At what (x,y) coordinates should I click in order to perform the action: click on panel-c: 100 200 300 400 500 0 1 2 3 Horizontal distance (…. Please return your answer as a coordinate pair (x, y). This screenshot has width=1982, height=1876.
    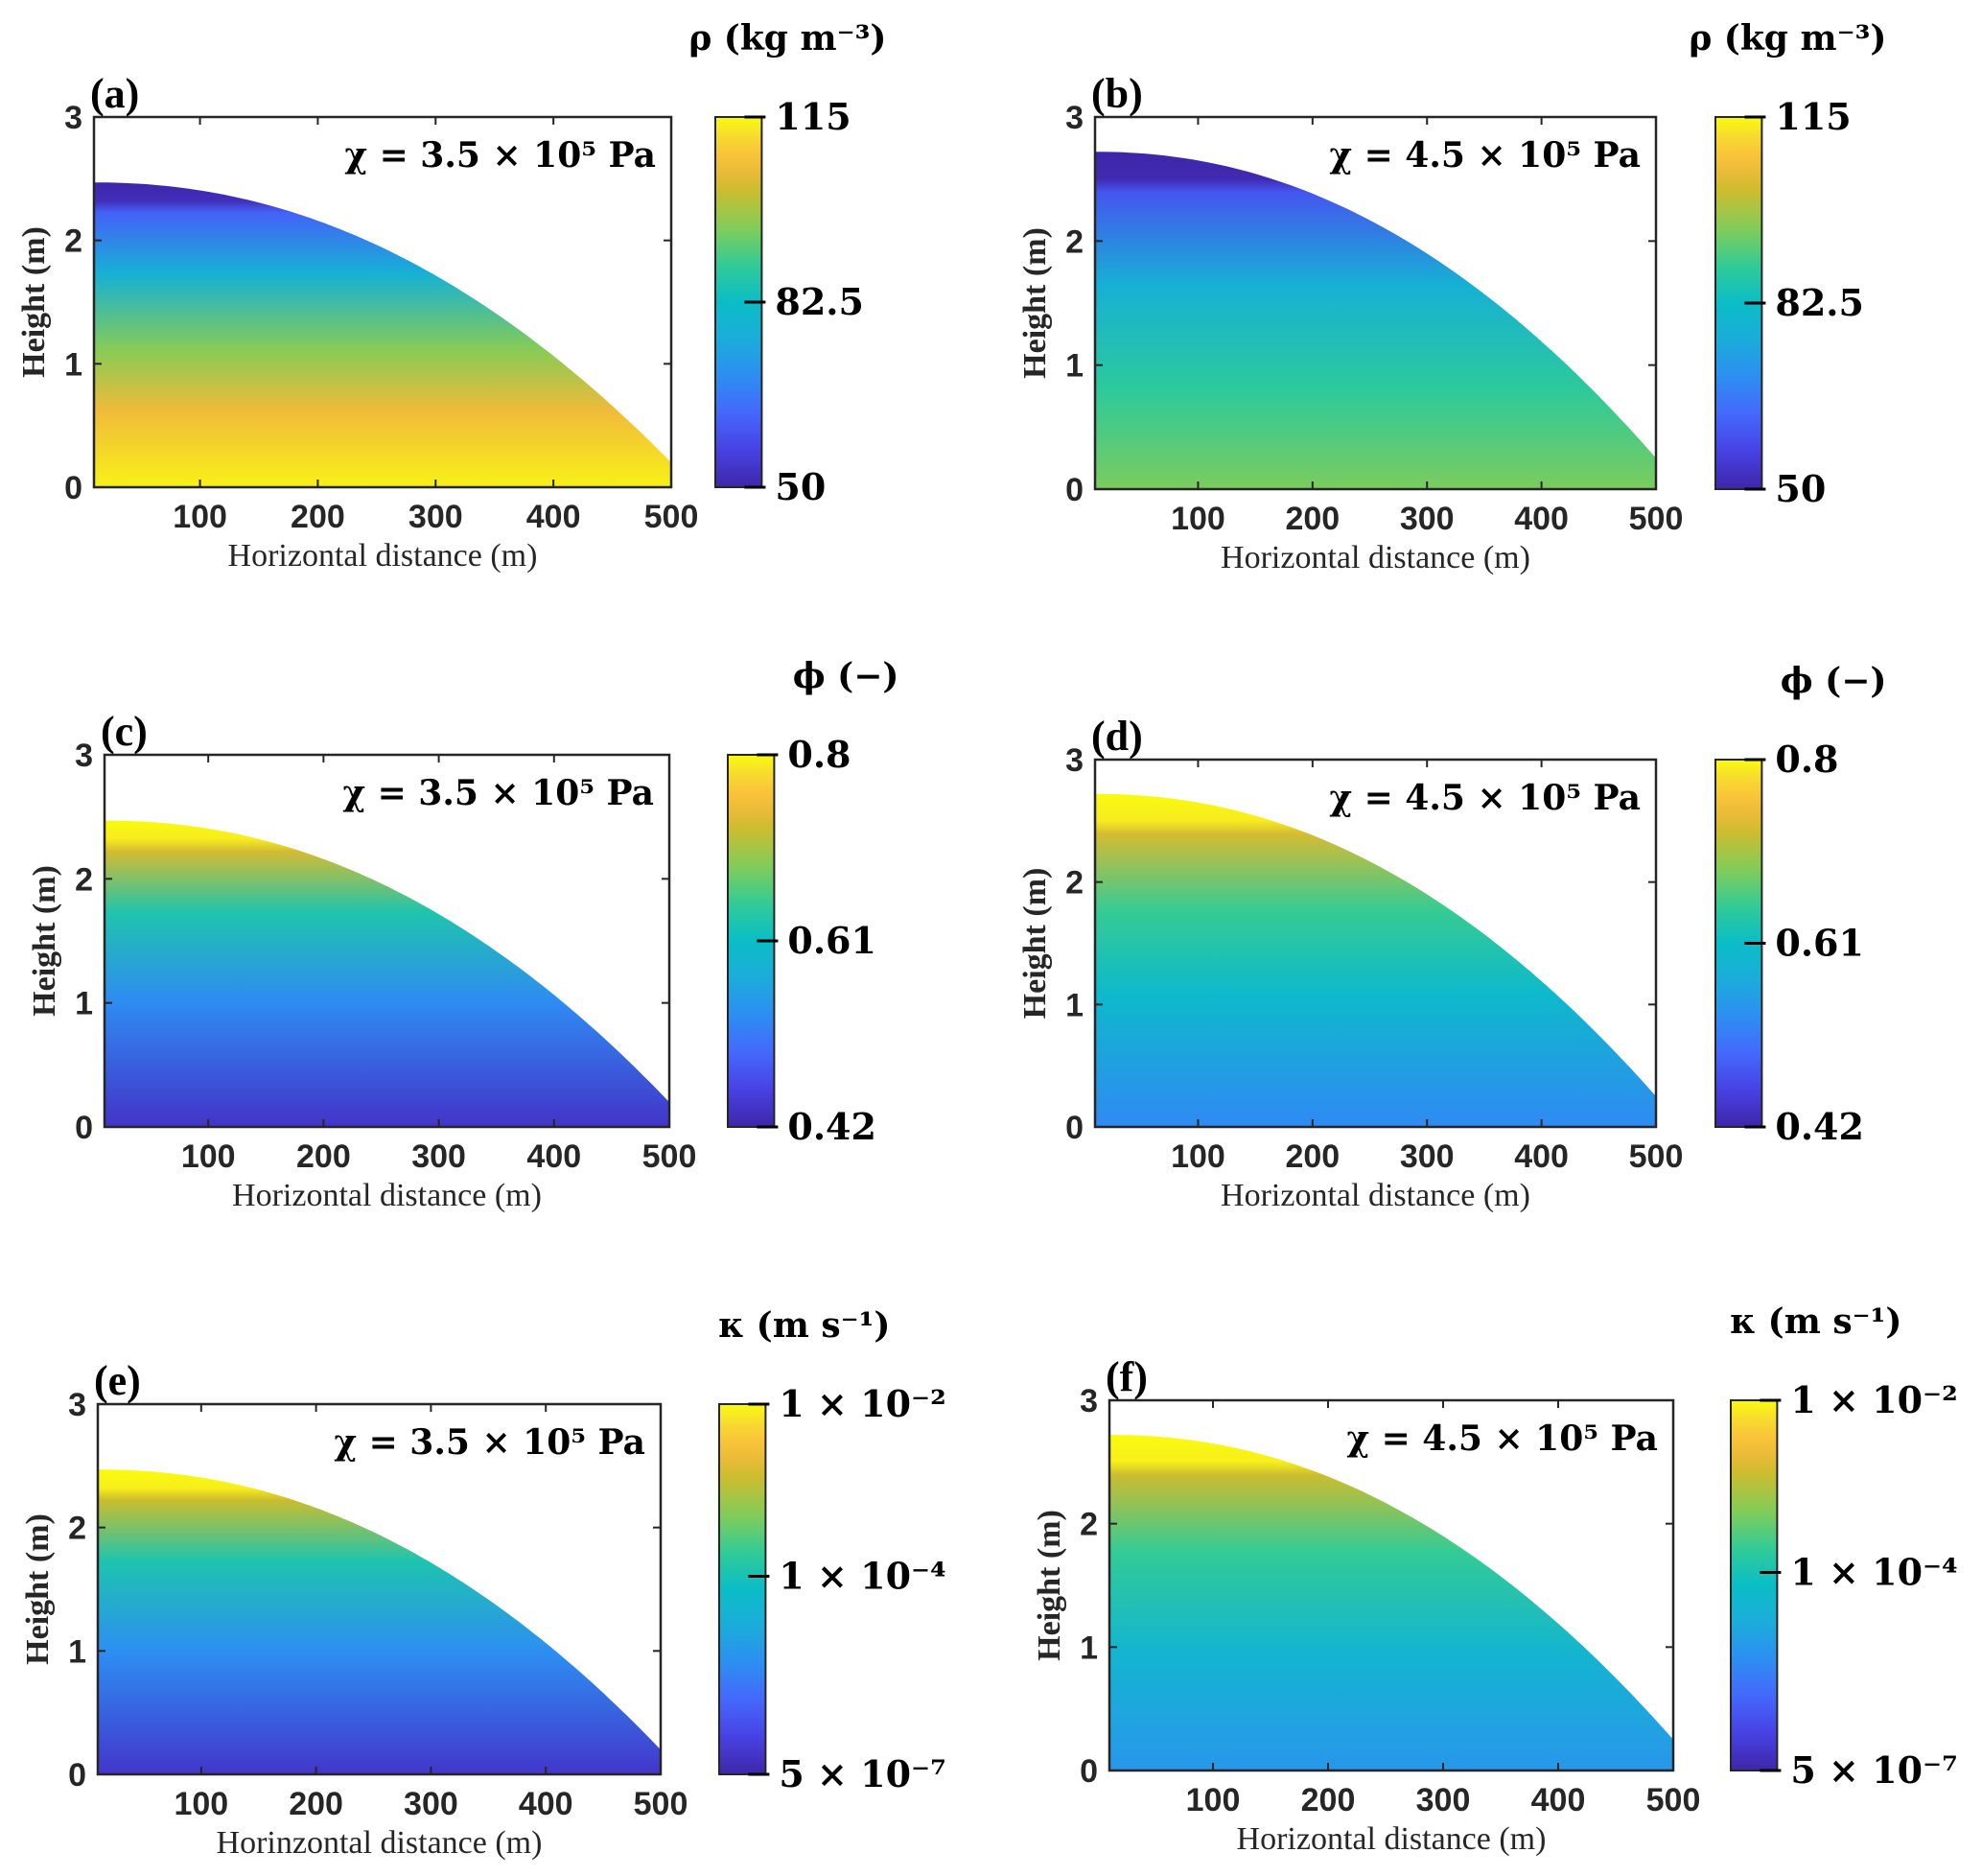
    Looking at the image, I should click on (462, 934).